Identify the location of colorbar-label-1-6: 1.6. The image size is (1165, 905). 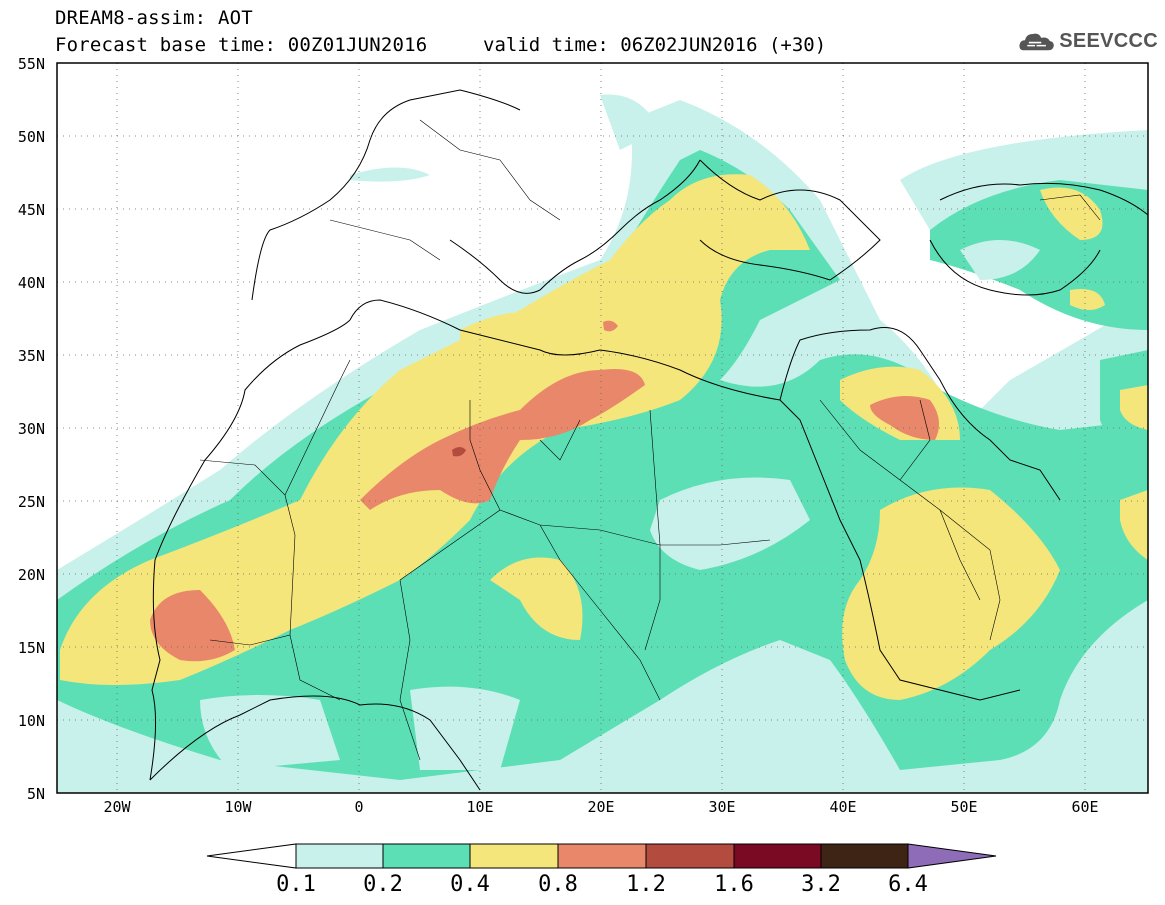
(734, 884).